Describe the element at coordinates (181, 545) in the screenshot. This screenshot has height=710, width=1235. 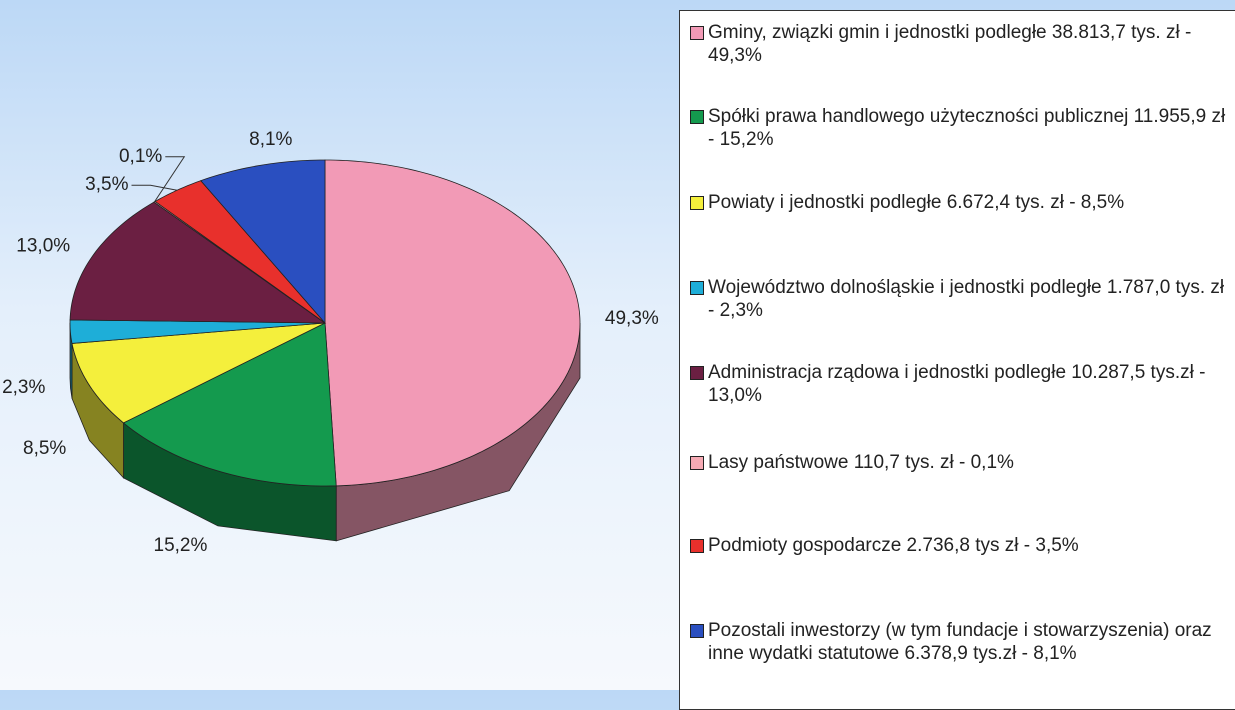
I see `data-label: 15,2%` at that location.